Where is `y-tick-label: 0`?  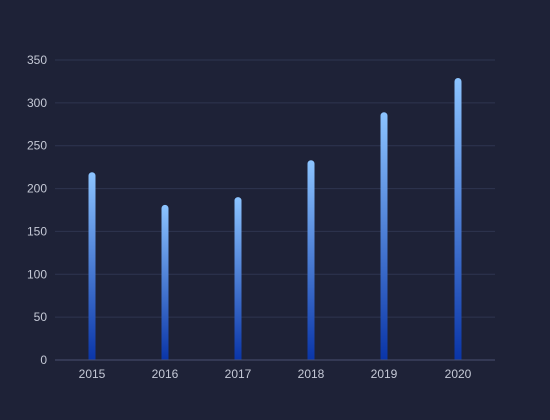 y-tick-label: 0 is located at coordinates (43, 360).